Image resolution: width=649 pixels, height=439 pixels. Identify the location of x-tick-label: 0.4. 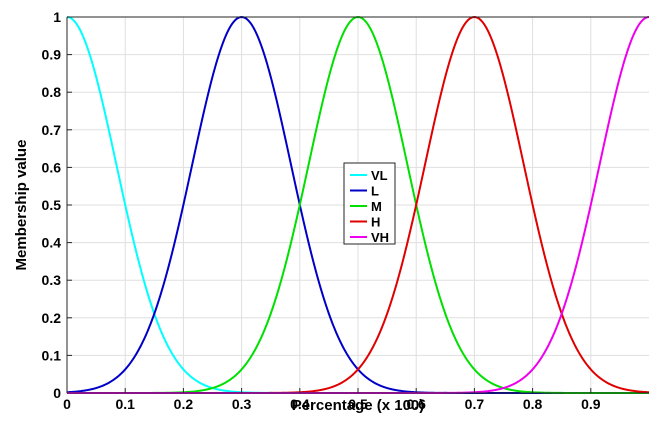
(300, 404).